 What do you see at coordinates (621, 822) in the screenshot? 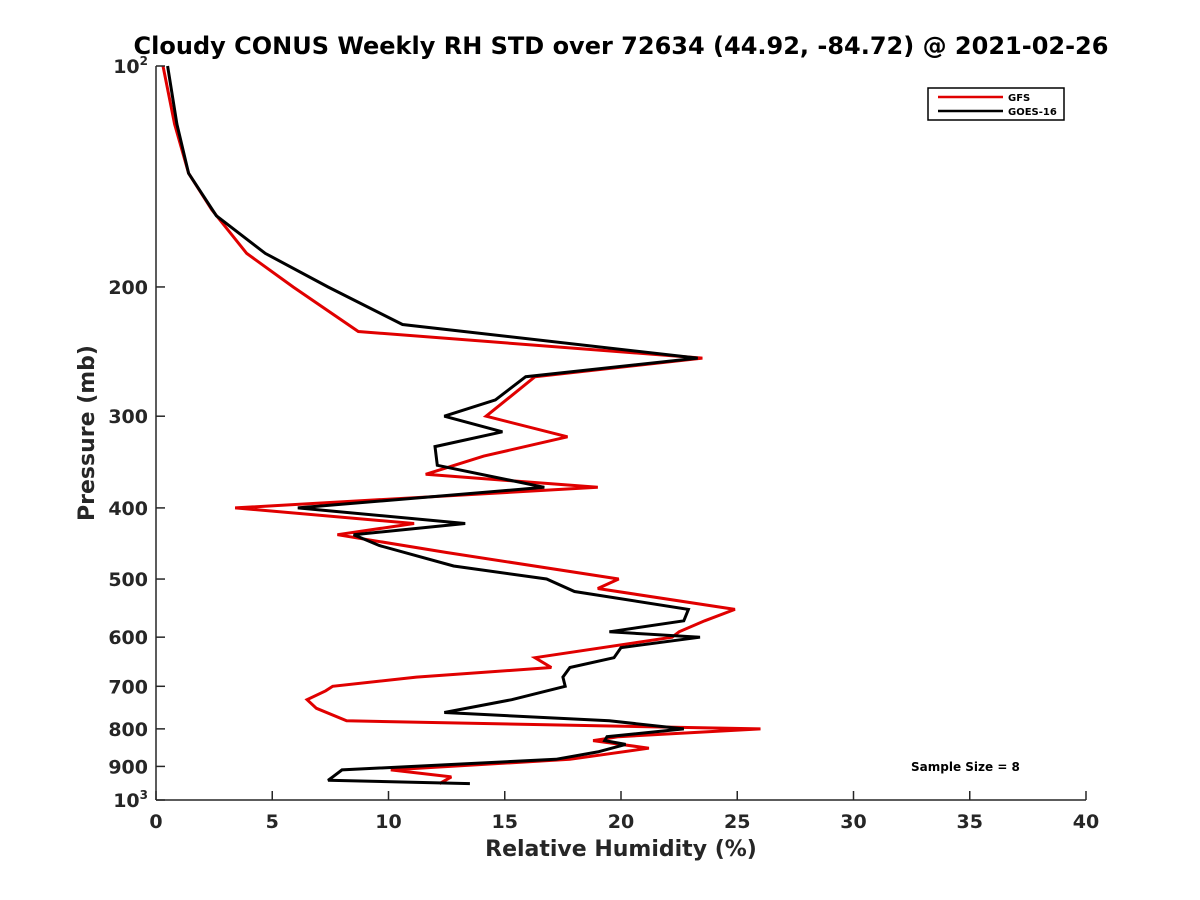
I see `x-tick-label: 20` at bounding box center [621, 822].